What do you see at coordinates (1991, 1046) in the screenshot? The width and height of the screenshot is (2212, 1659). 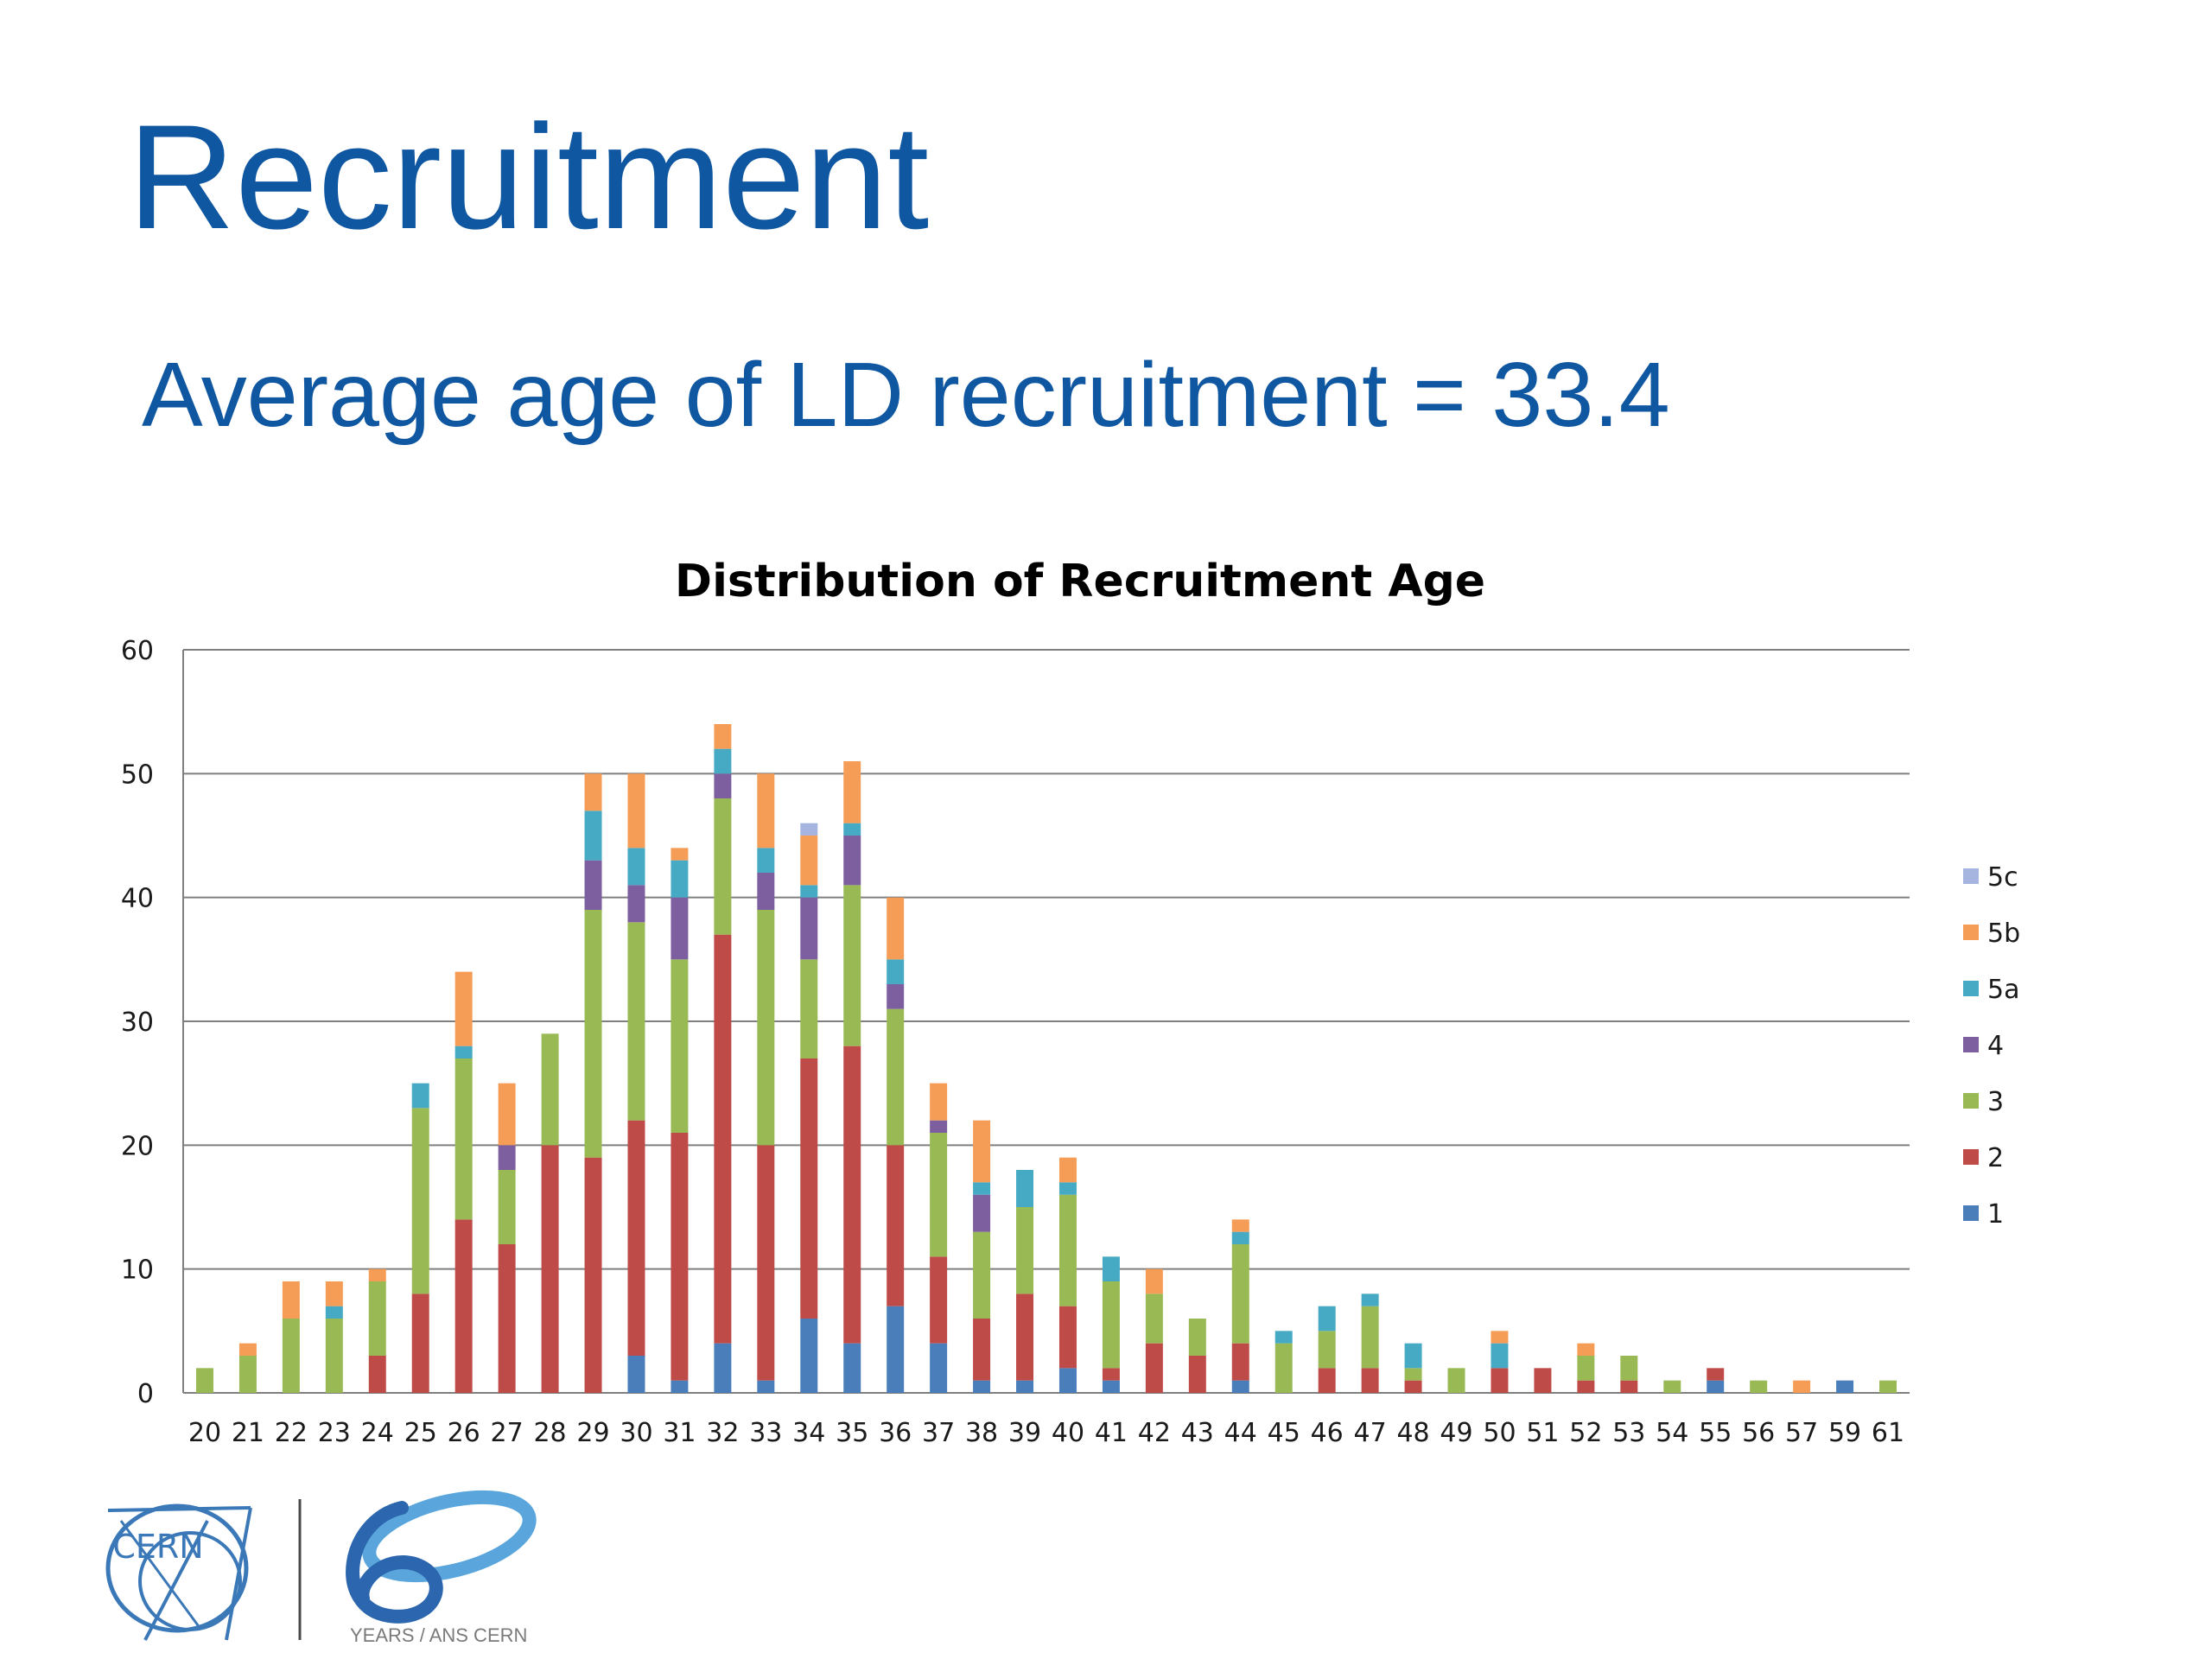 I see `legend: 5c 5b 5a 4 3 2 1` at bounding box center [1991, 1046].